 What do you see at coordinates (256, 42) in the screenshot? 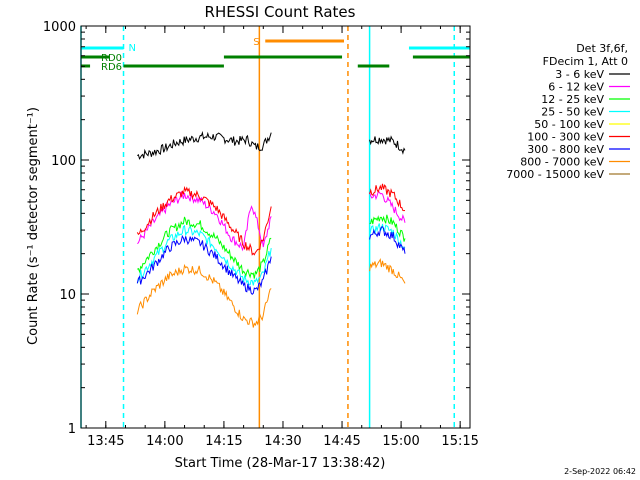
I see `flag-label-s: S` at bounding box center [256, 42].